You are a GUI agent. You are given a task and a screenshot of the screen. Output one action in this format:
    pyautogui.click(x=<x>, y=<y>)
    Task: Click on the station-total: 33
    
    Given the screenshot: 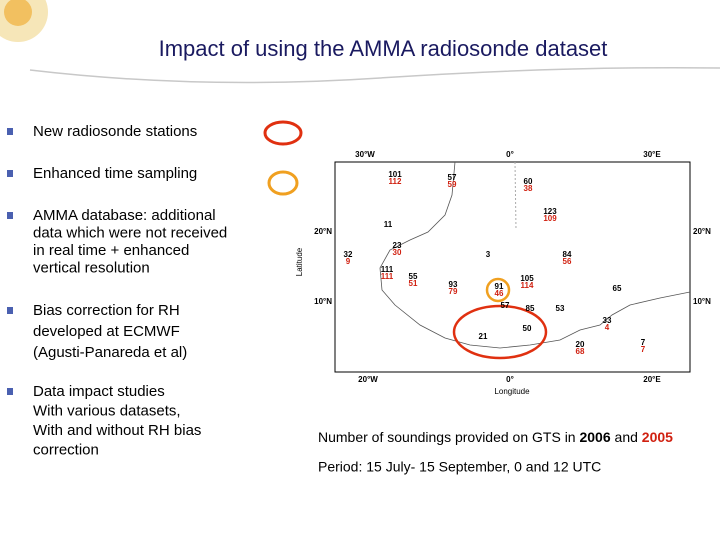 What is the action you would take?
    pyautogui.click(x=607, y=320)
    